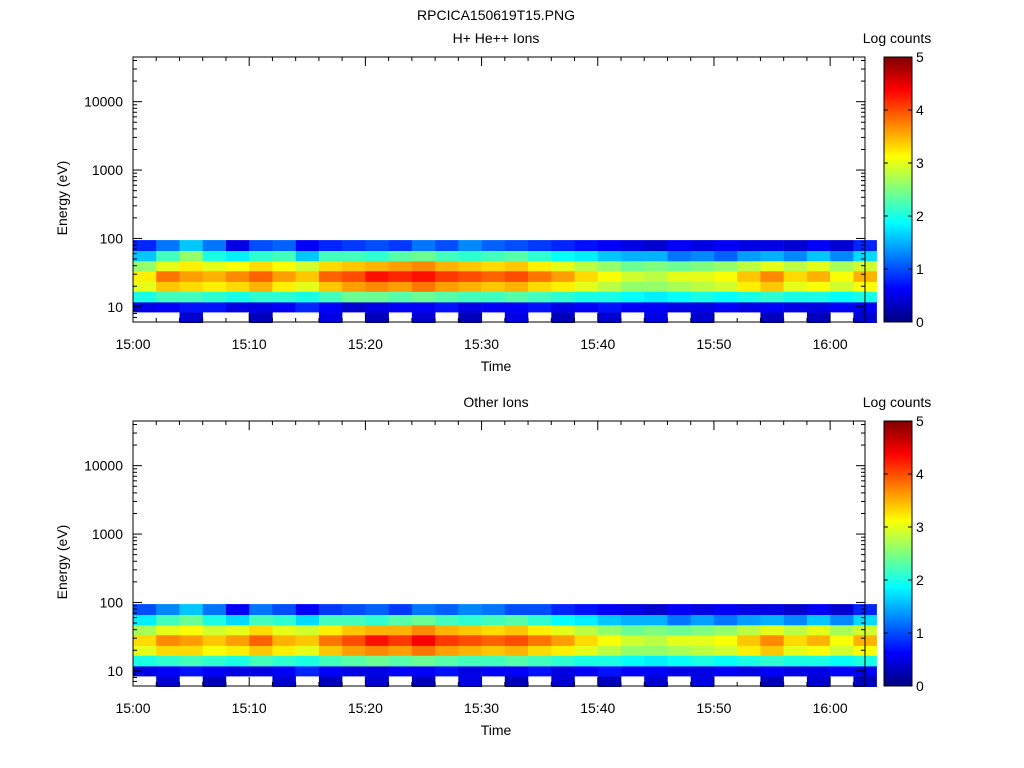 The image size is (1024, 768). I want to click on heatmap-cells, so click(505, 281).